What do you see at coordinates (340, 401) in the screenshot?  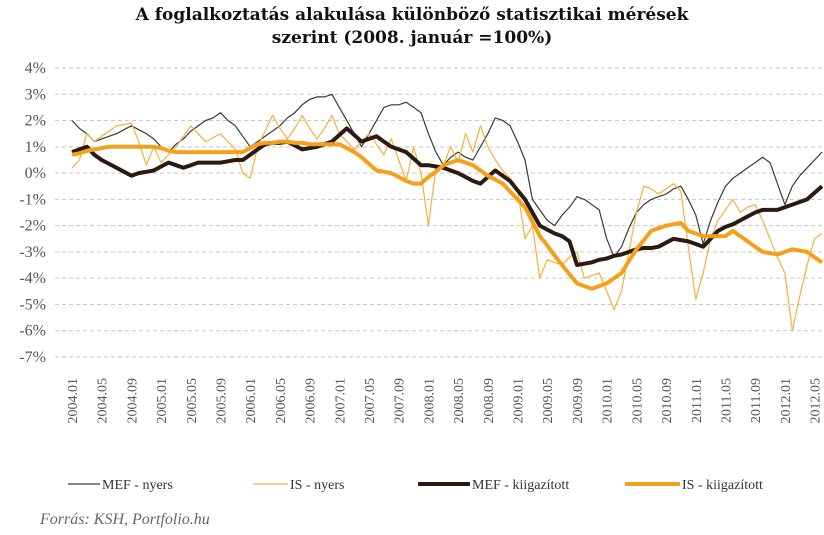 I see `x-tick-label: 2007.01` at bounding box center [340, 401].